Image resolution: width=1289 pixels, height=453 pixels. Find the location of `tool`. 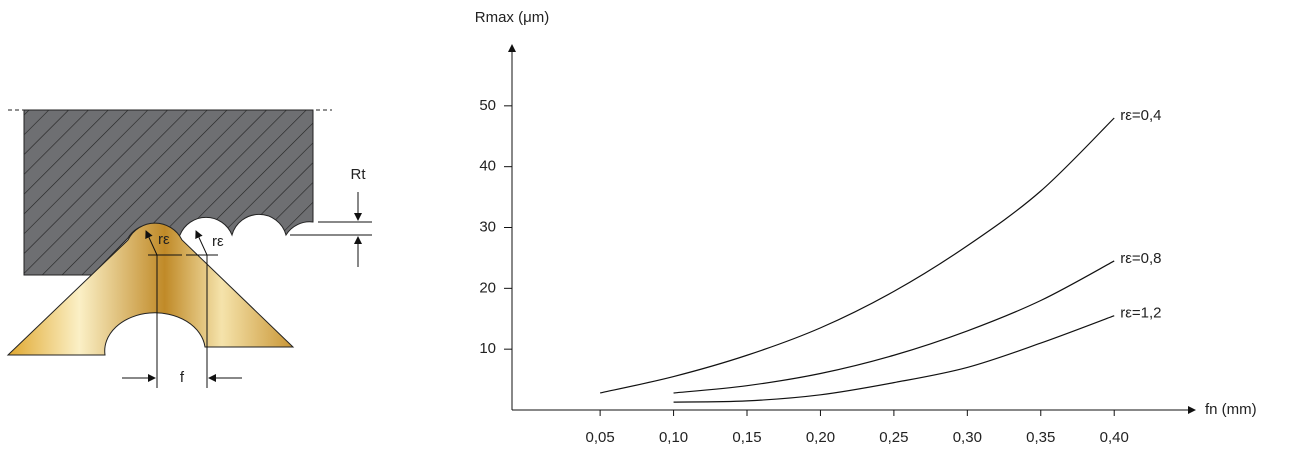

tool is located at coordinates (150, 289).